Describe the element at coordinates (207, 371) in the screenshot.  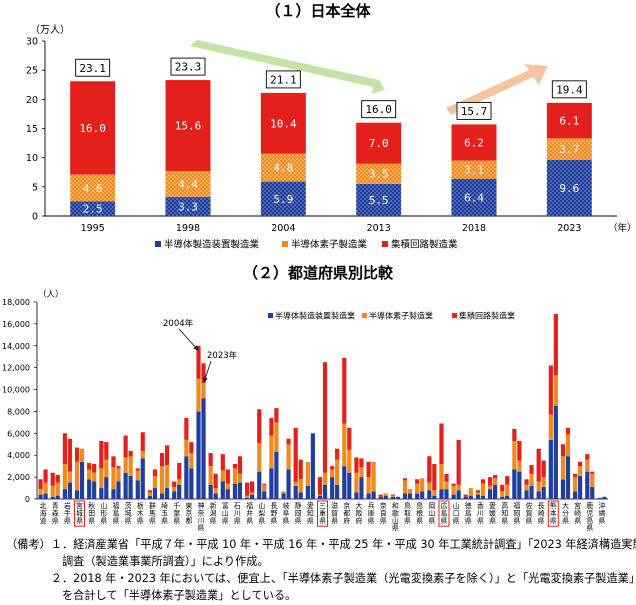
I see `annotation-arrow` at that location.